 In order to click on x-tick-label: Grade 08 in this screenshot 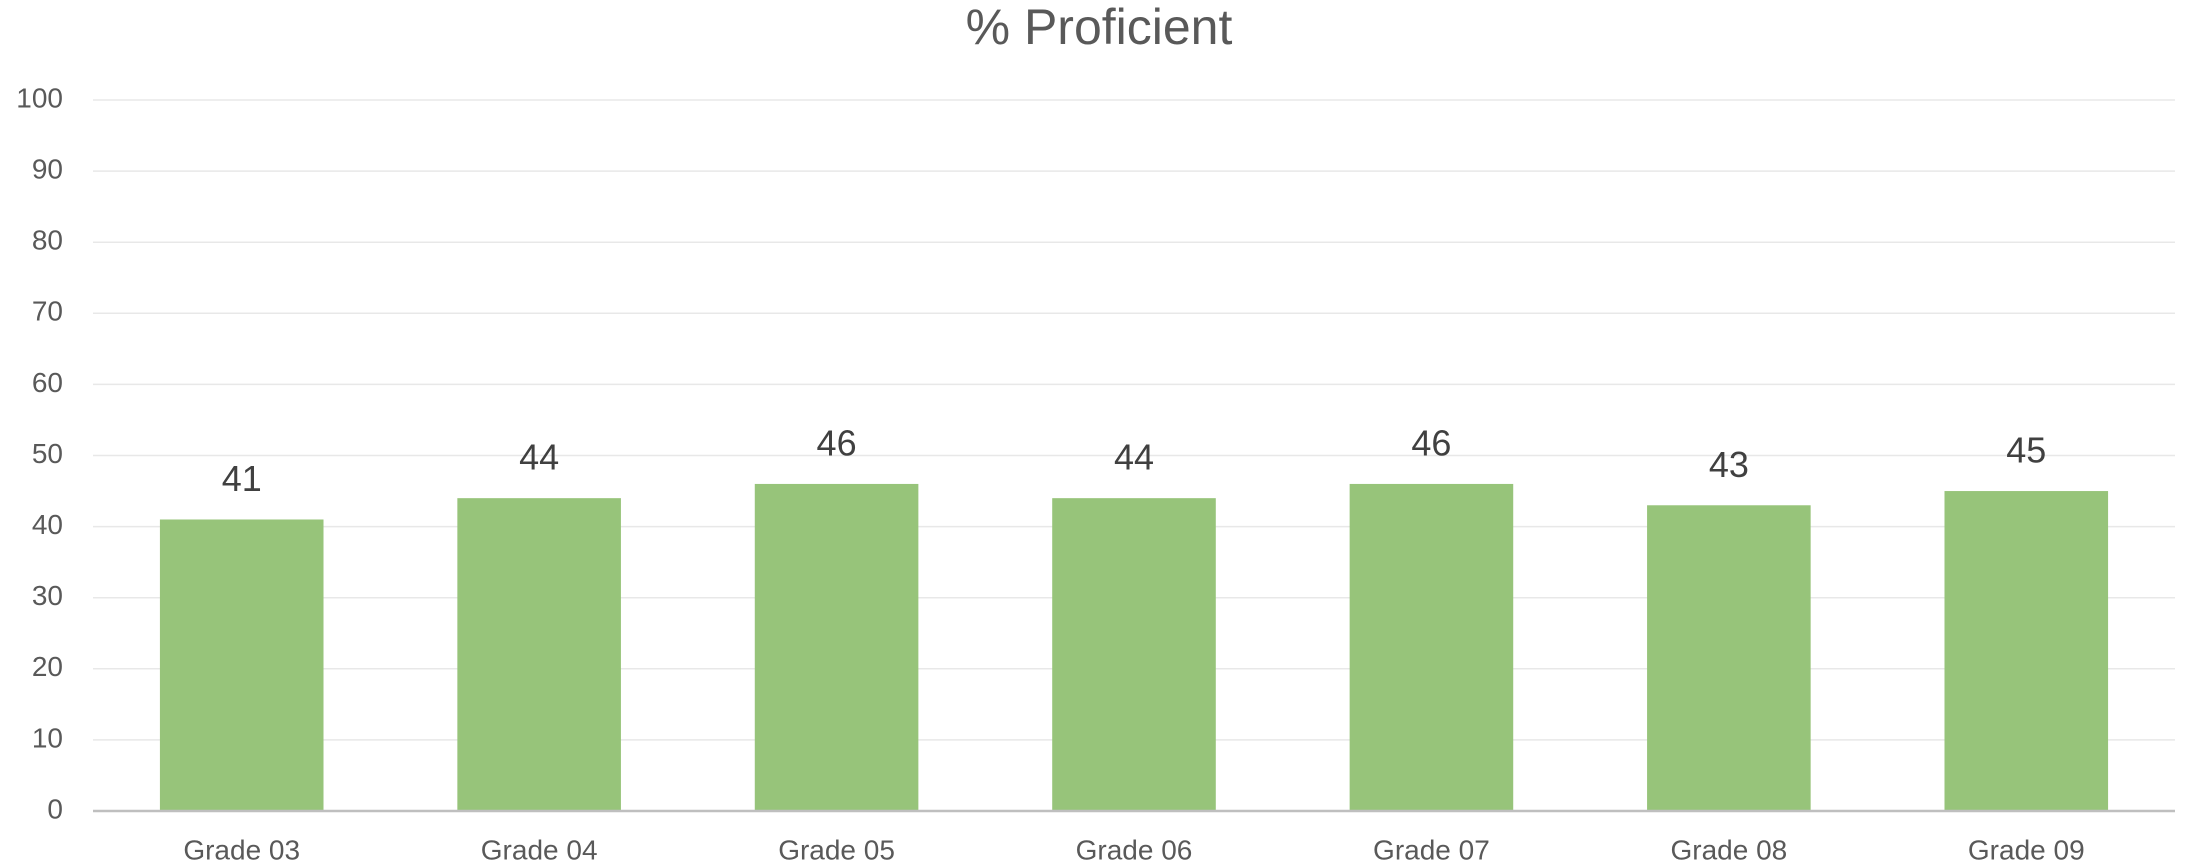, I will do `click(1728, 849)`.